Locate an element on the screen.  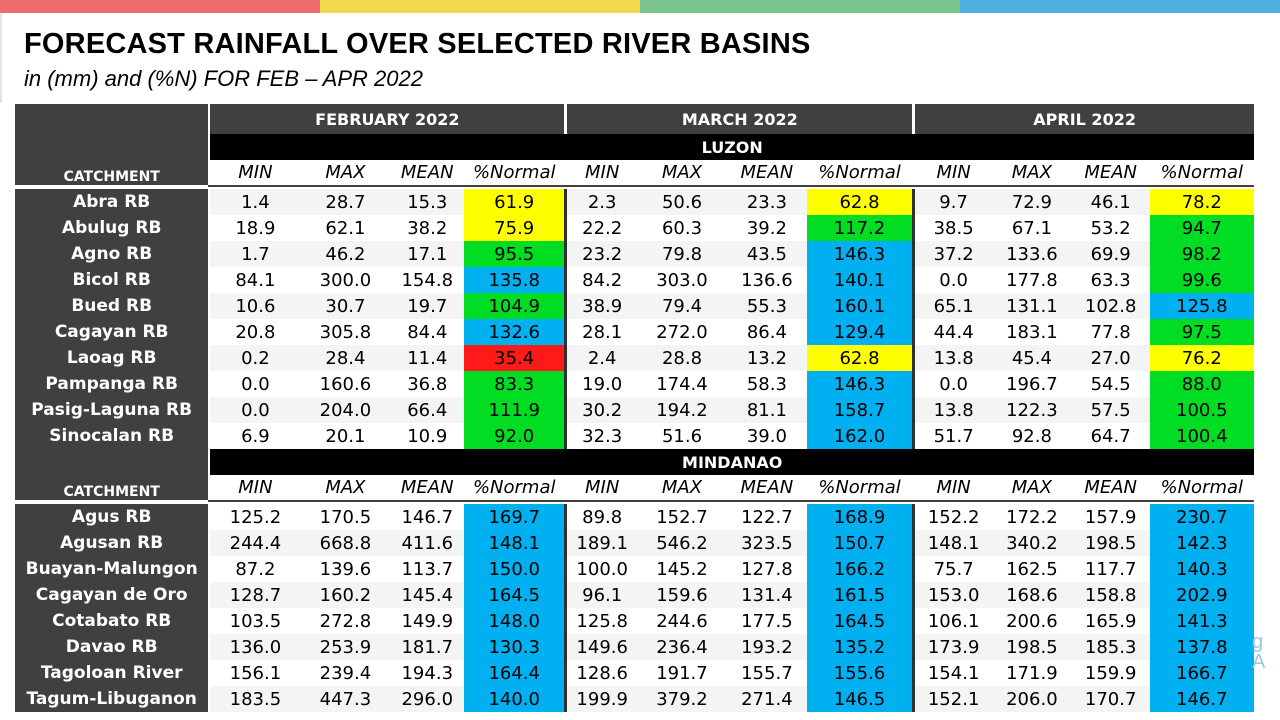
percent-normal-value: 168.9 is located at coordinates (859, 517).